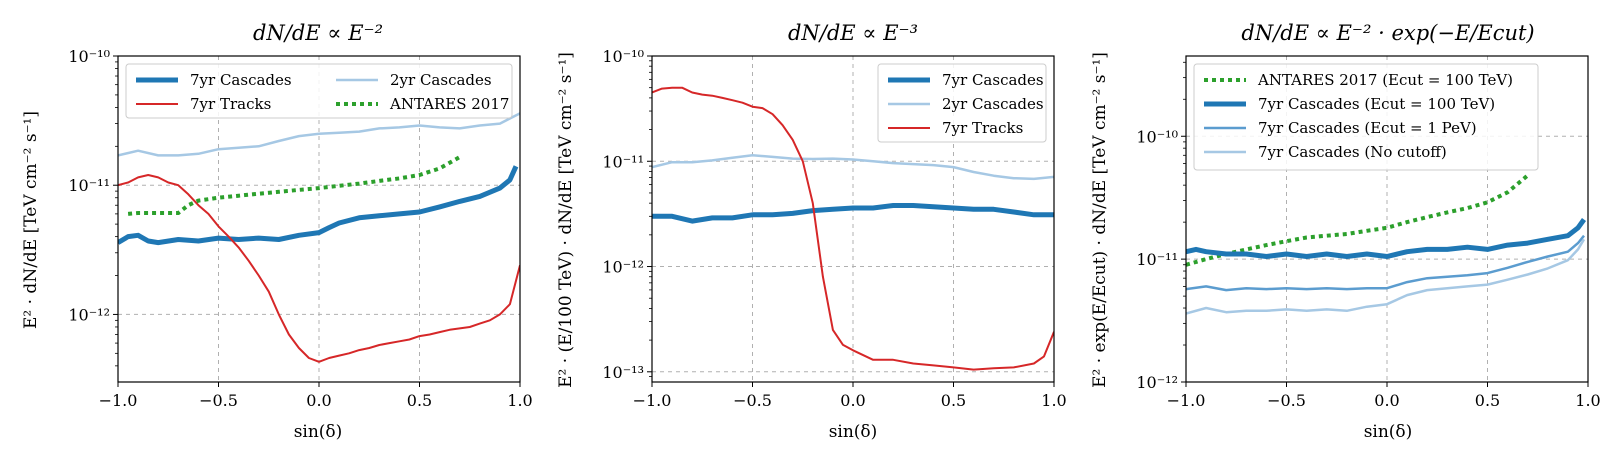 Image resolution: width=1620 pixels, height=465 pixels. Describe the element at coordinates (1100, 220) in the screenshot. I see `y-axis-label: E² · exp(E/Ecut) · dN/dE [TeV cm⁻² s⁻¹]` at that location.